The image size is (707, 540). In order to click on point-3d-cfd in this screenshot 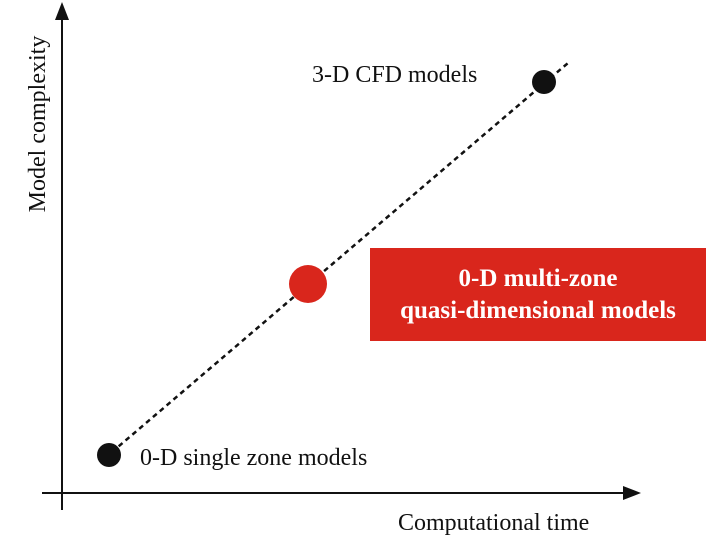, I will do `click(544, 82)`.